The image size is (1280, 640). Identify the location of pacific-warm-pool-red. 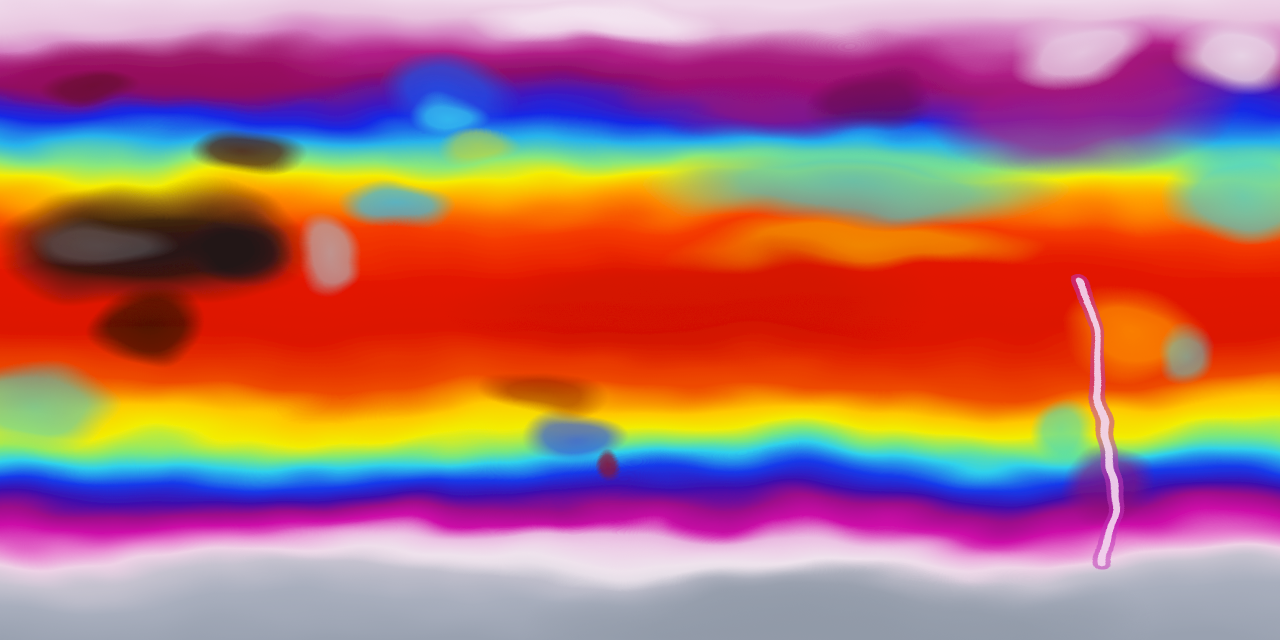
(690, 308).